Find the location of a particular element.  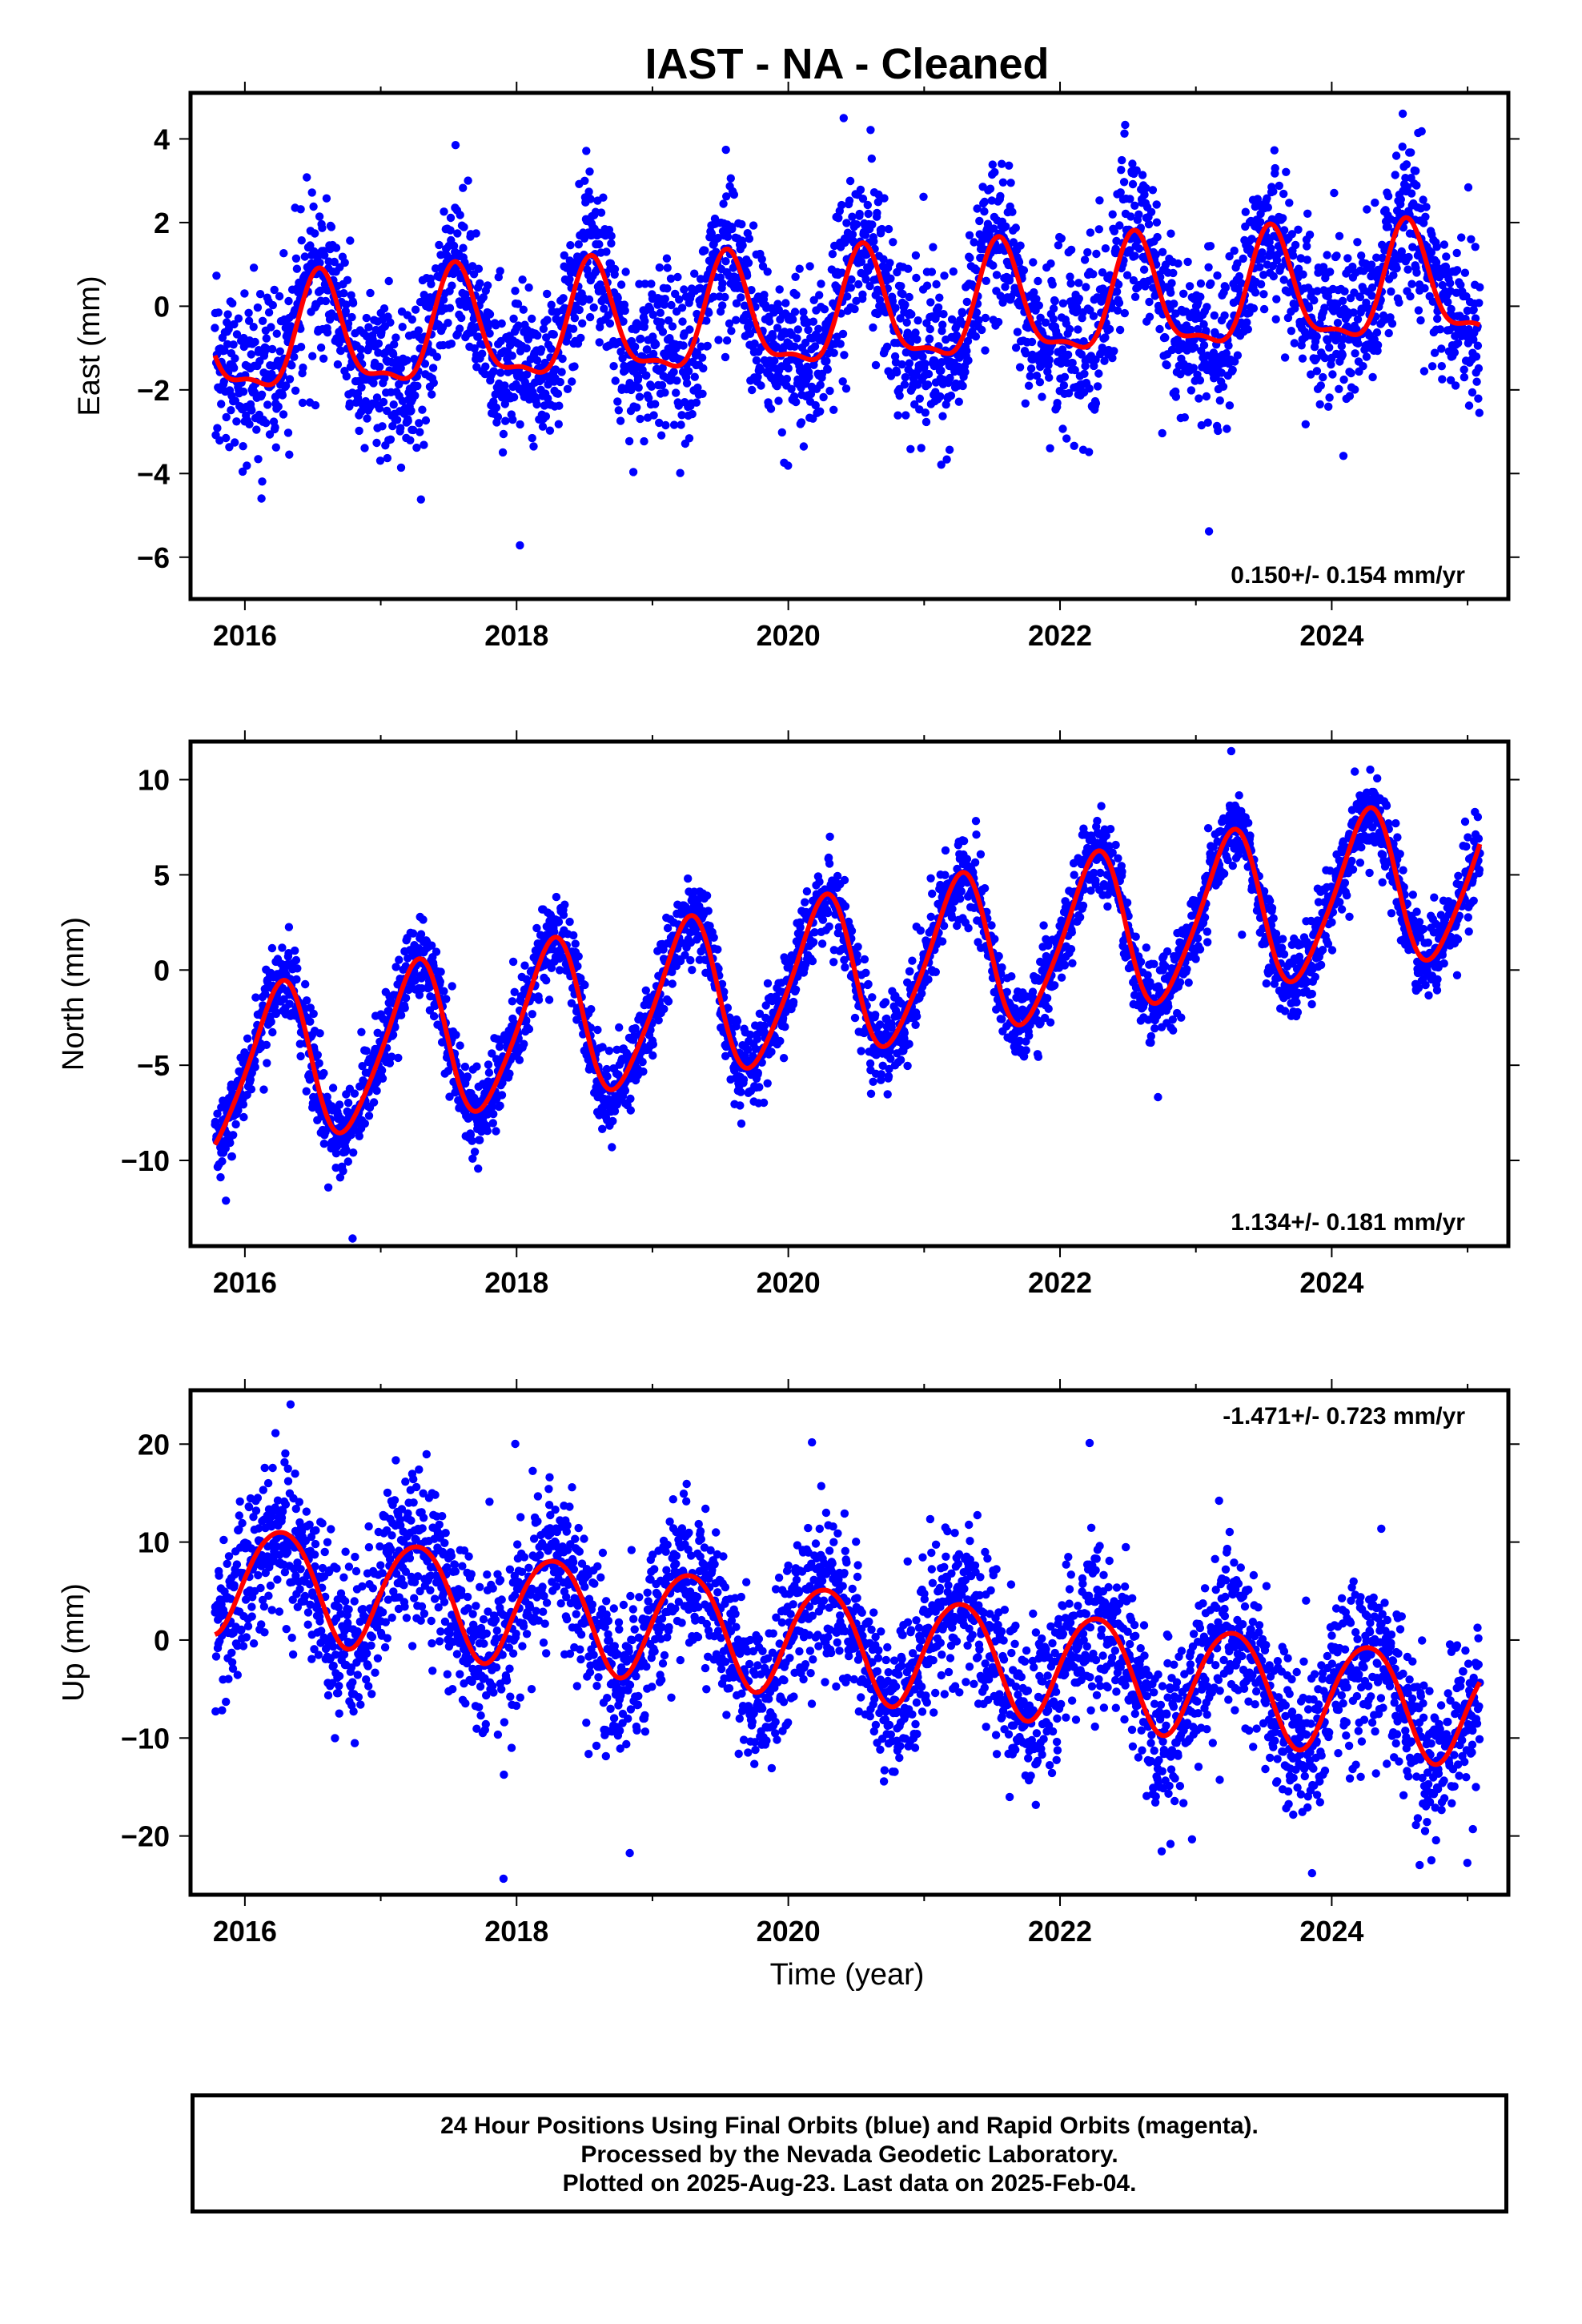

y-tick-label: 0 is located at coordinates (162, 306).